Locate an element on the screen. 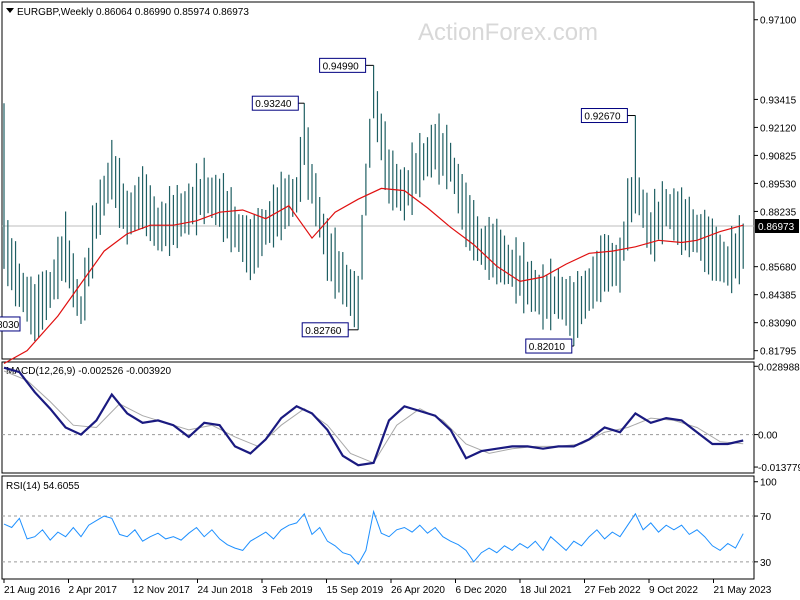 This screenshot has height=600, width=800. time-tick-label: 15 Sep 2019 is located at coordinates (355, 590).